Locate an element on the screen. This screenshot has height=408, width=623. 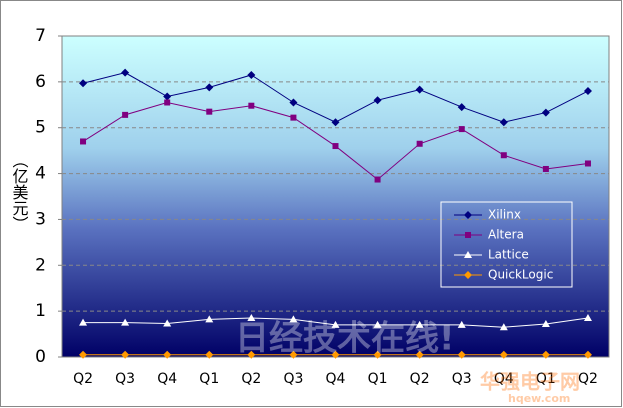
y-tick-label: 4 is located at coordinates (40, 174).